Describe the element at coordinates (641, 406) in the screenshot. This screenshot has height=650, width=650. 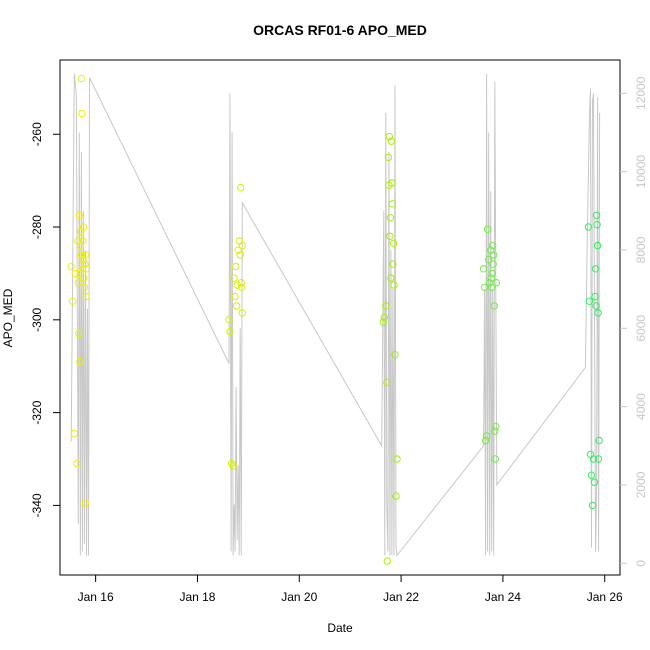
I see `y2-tick-label: 4000` at that location.